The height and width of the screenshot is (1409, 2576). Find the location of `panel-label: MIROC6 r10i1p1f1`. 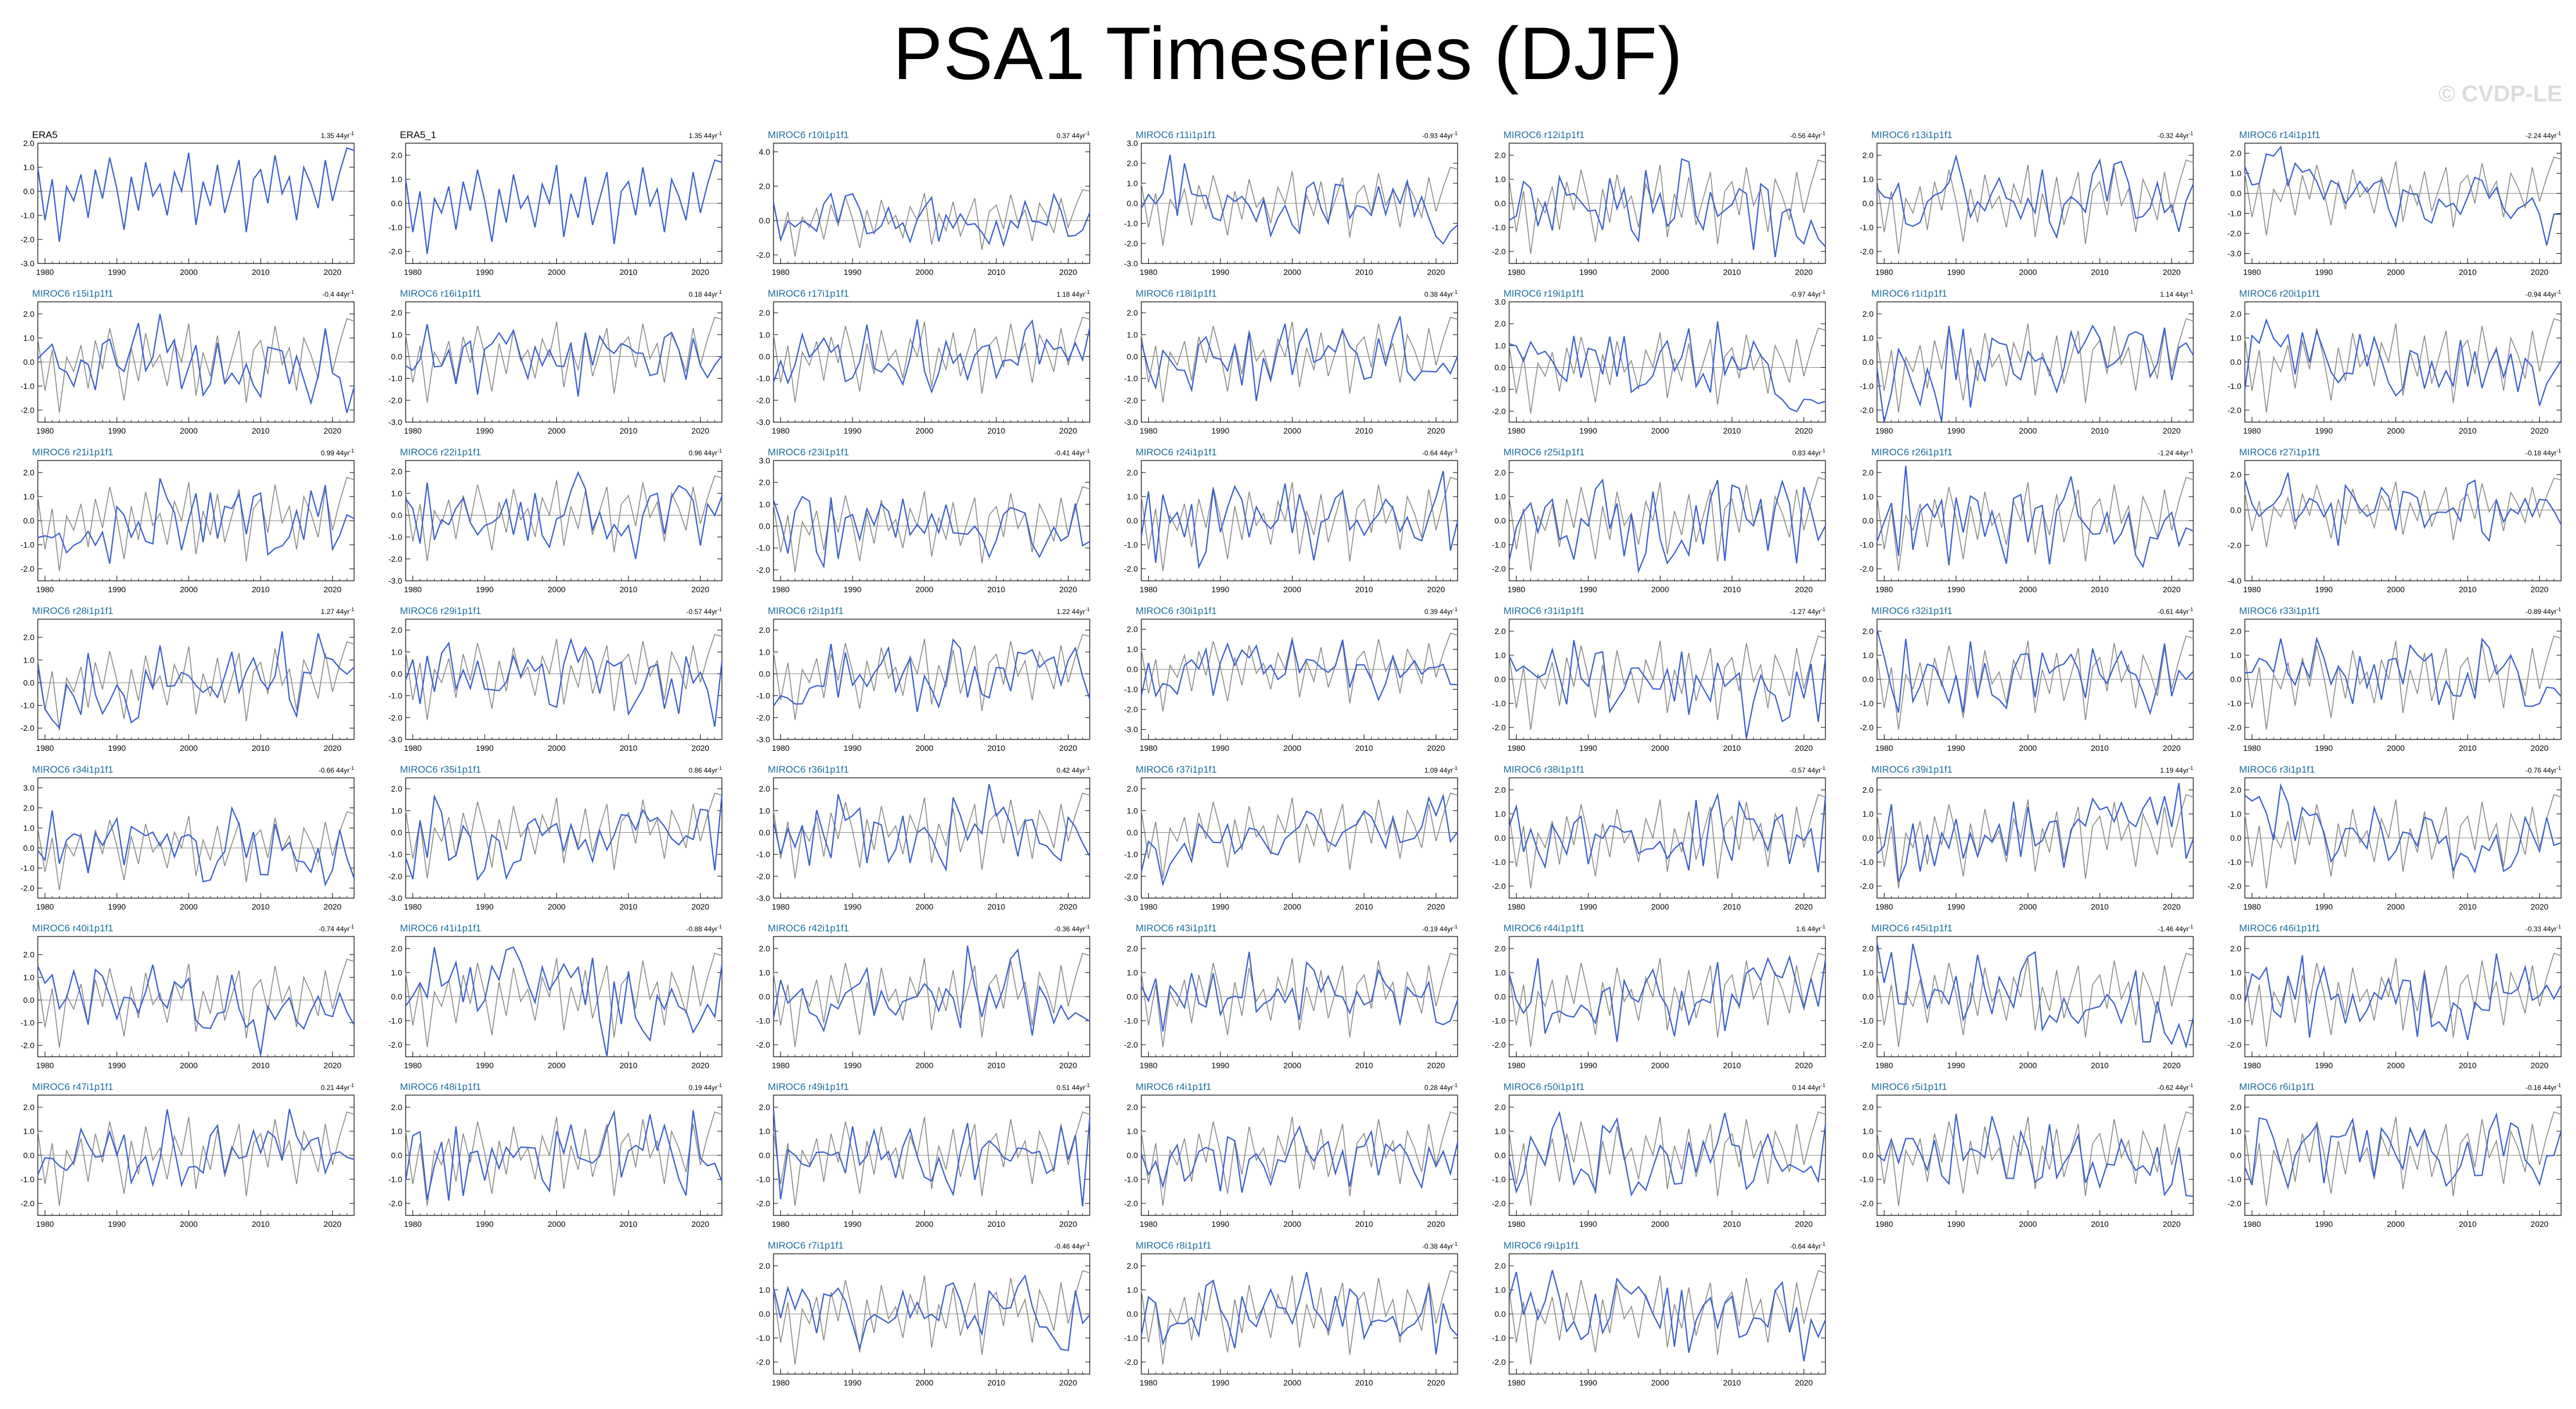

panel-label: MIROC6 r10i1p1f1 is located at coordinates (809, 134).